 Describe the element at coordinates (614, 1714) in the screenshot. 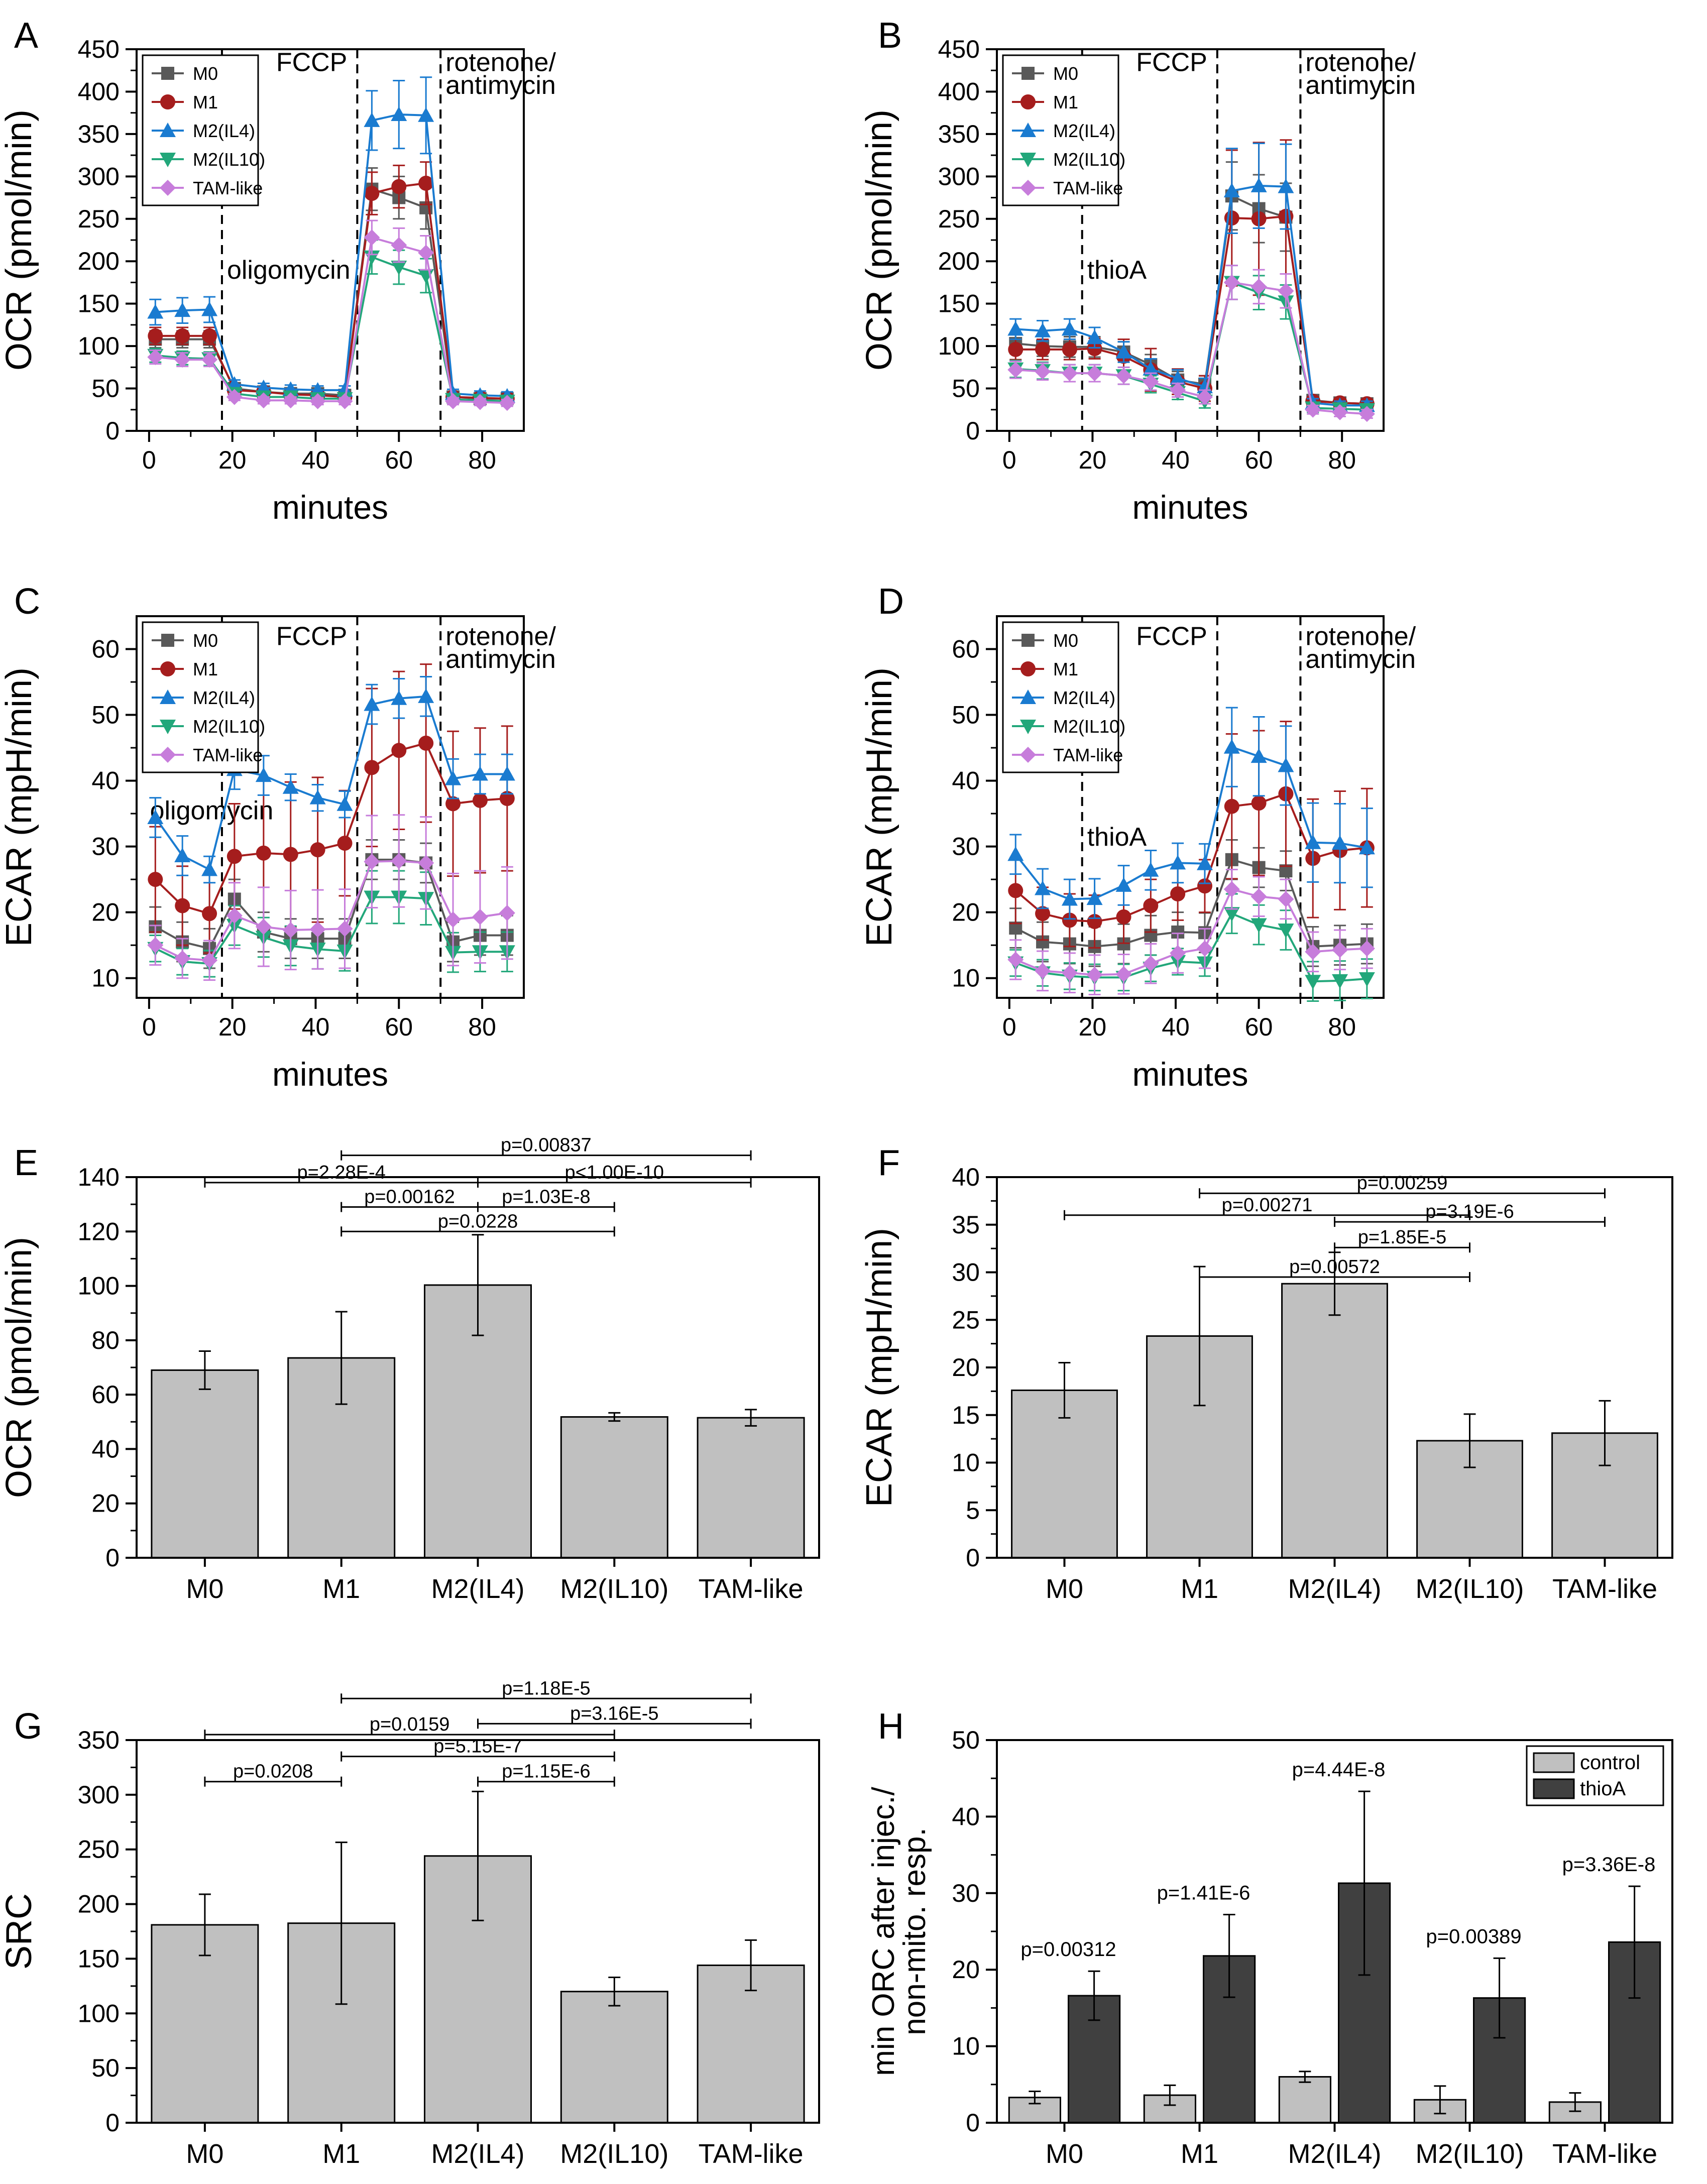

I see `bracket-label: p=3.16E-5` at that location.